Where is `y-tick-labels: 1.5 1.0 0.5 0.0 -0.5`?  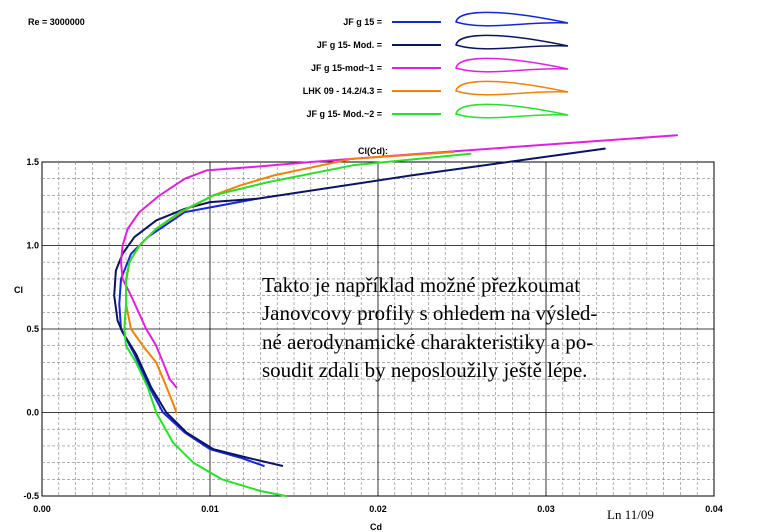 y-tick-labels: 1.5 1.0 0.5 0.0 -0.5 is located at coordinates (31, 329).